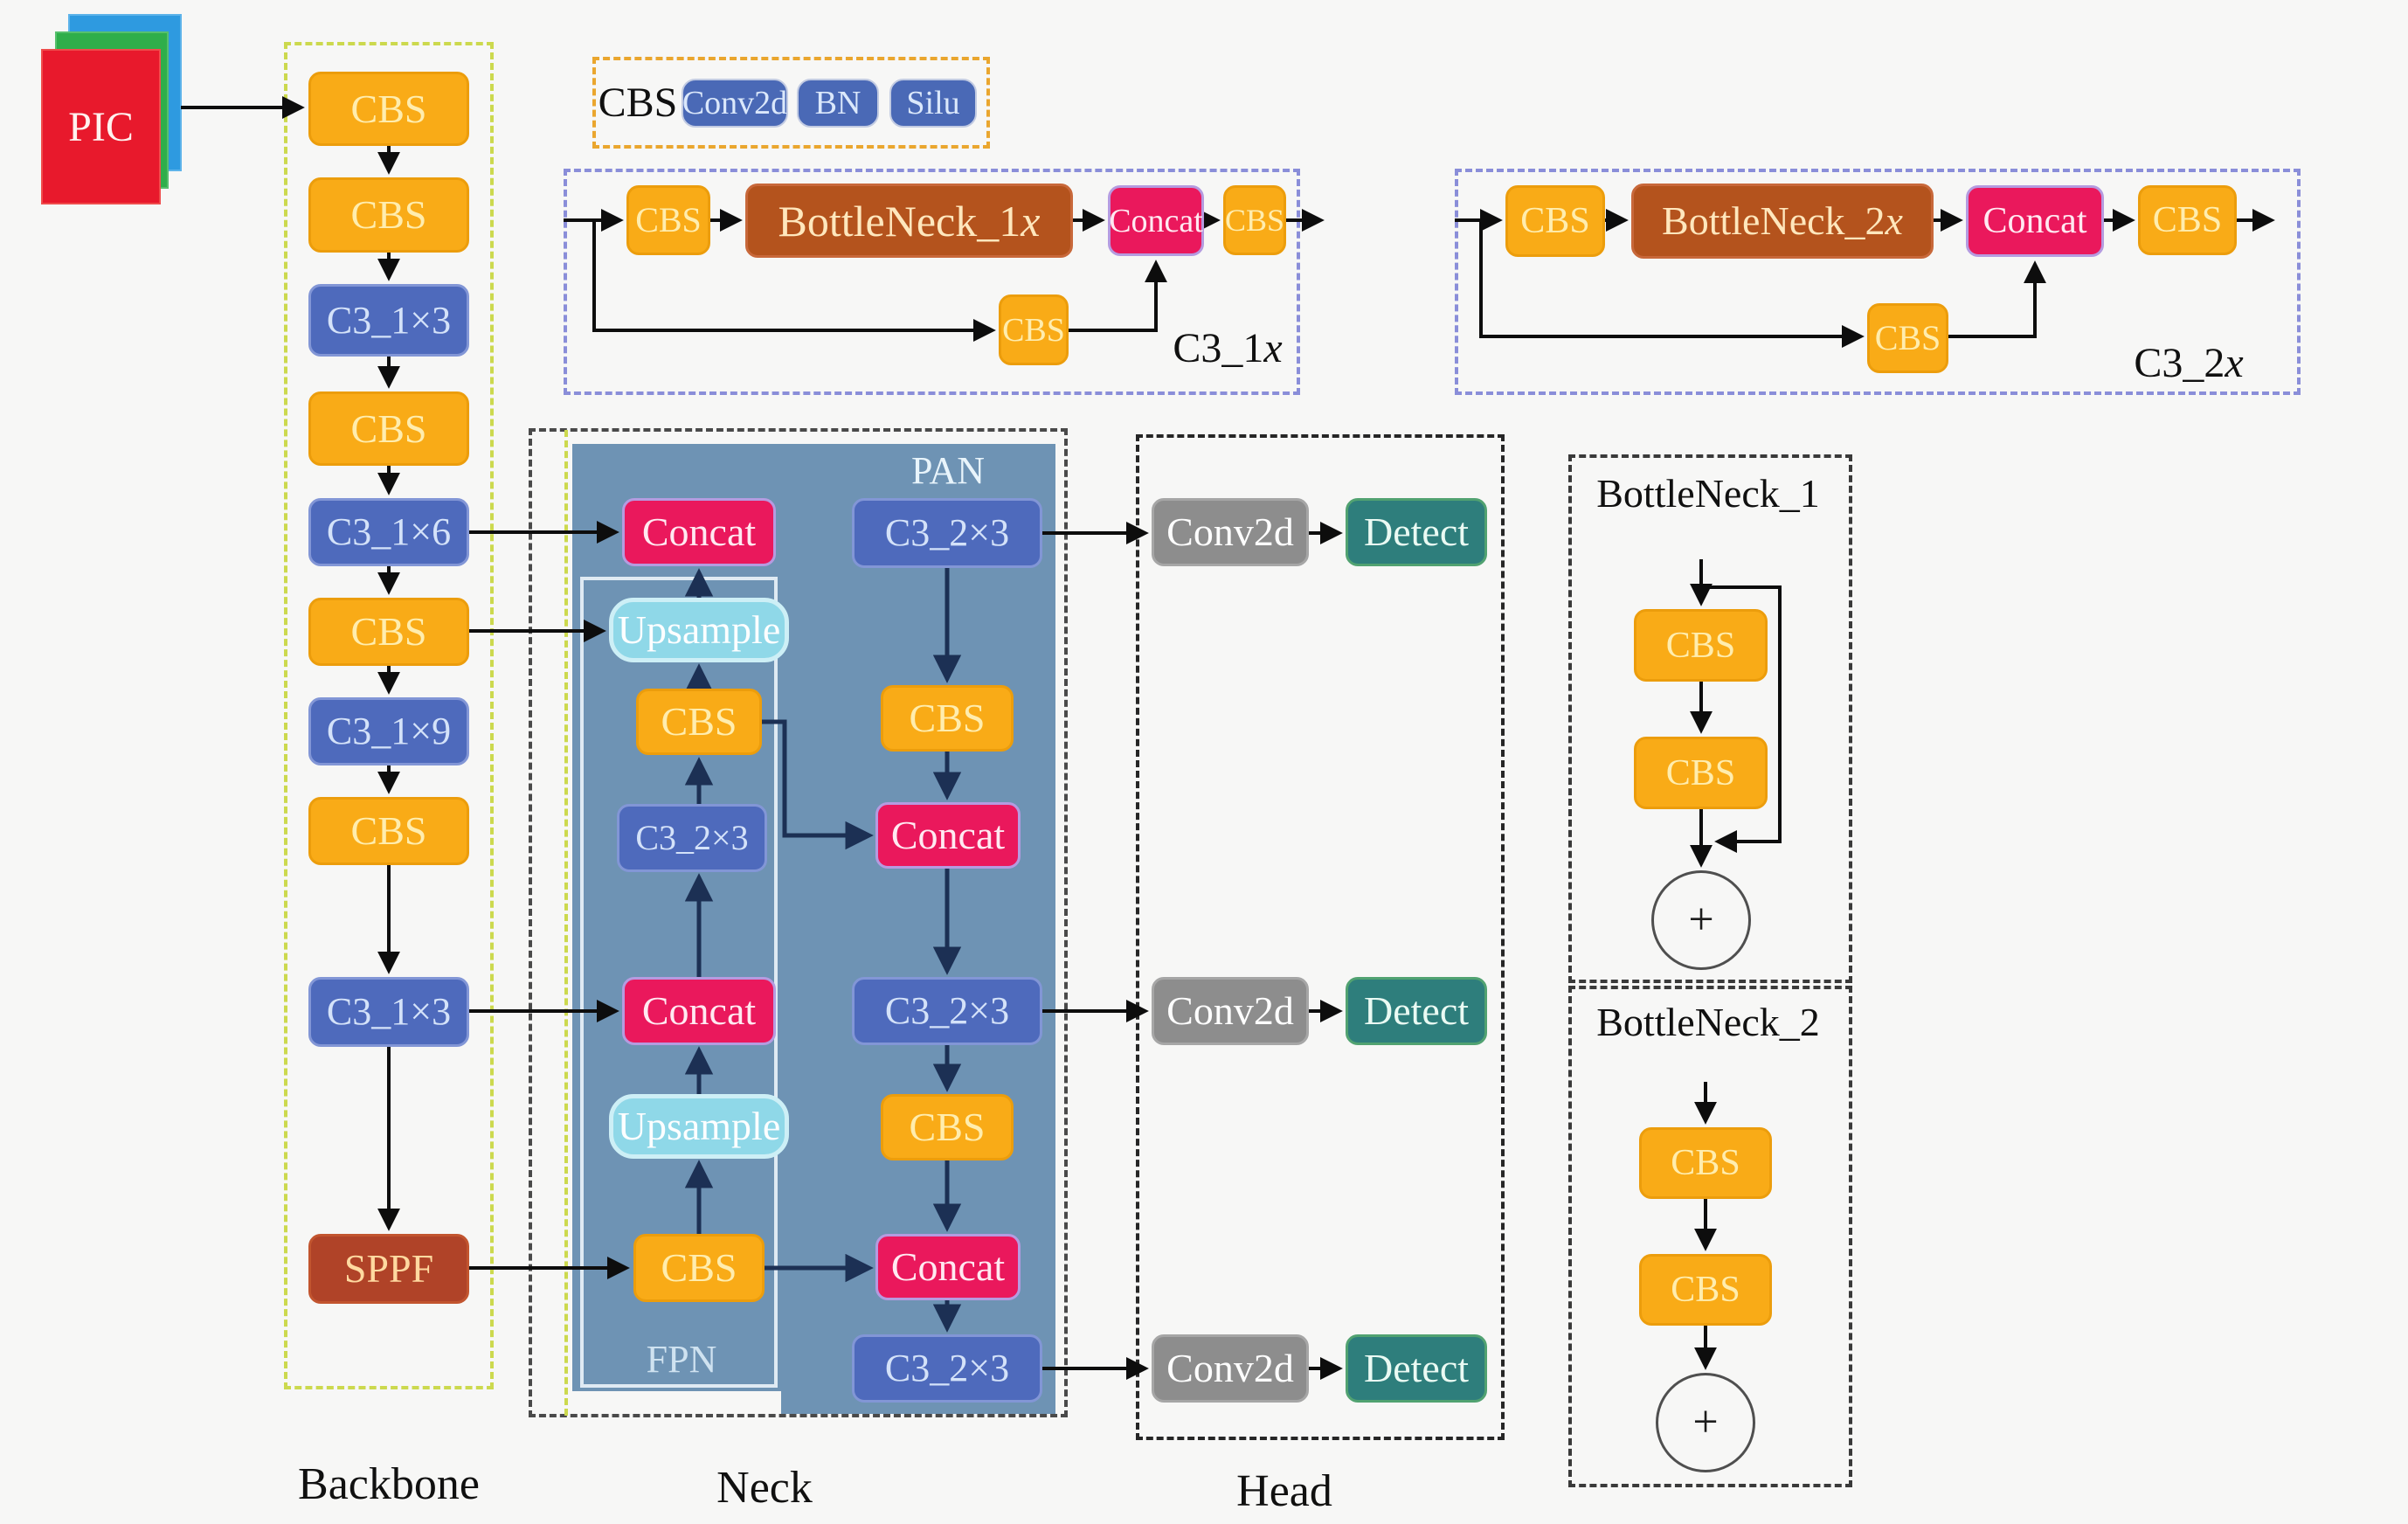  I want to click on head-detect-1: Detect, so click(1416, 532).